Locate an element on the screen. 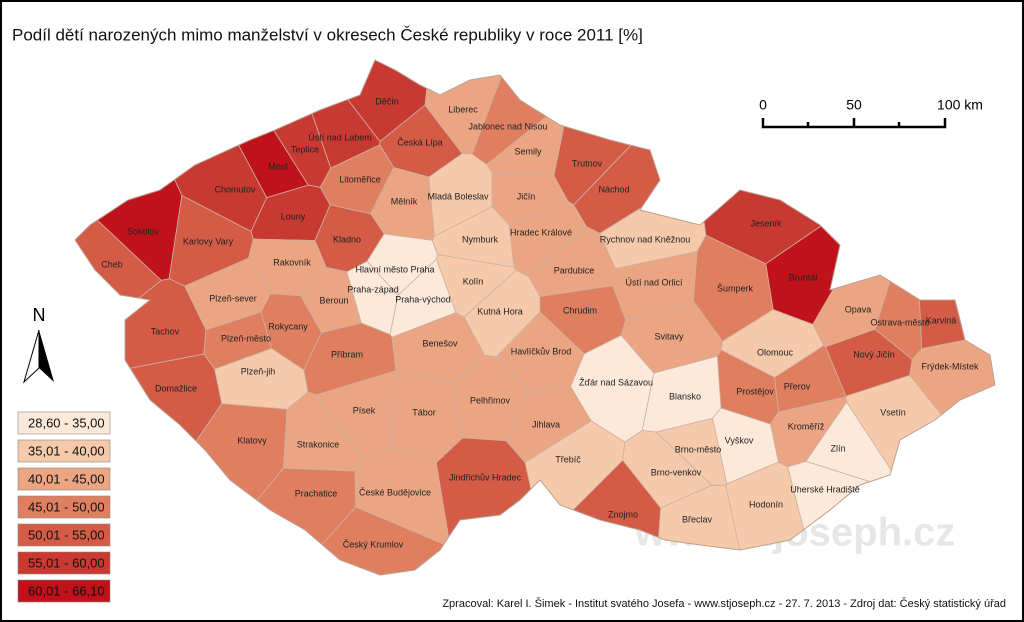 Image resolution: width=1024 pixels, height=622 pixels. district-label: Svitavy is located at coordinates (669, 336).